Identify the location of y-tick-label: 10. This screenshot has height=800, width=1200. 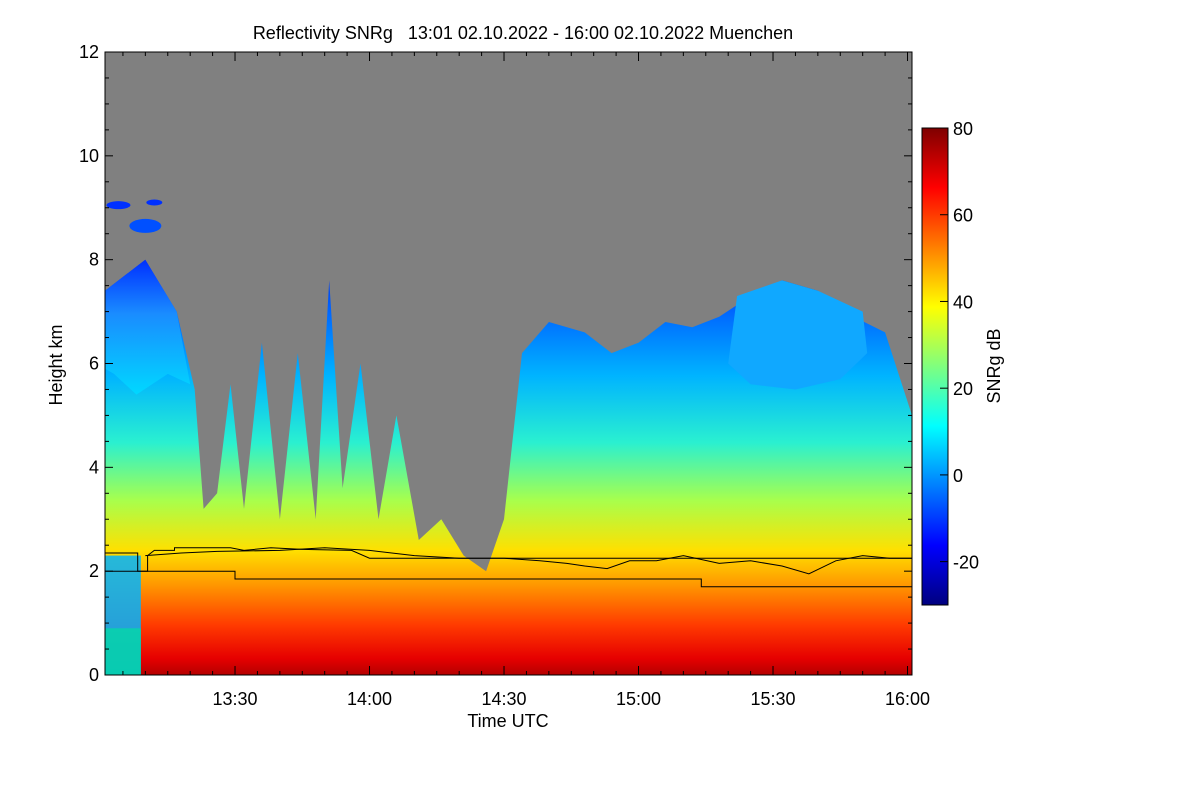
(89, 156).